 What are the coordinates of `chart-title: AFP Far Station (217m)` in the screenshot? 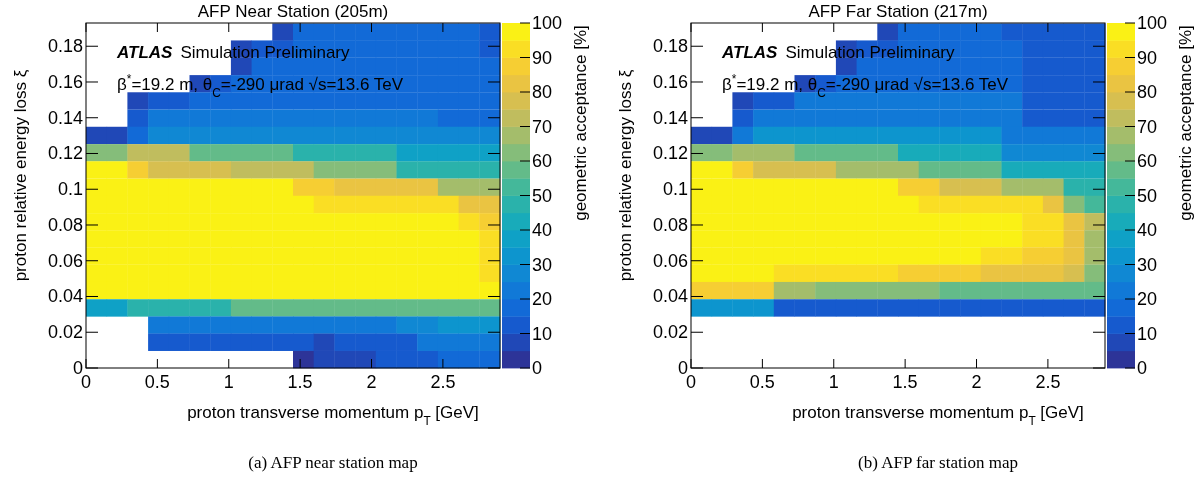 It's located at (898, 11).